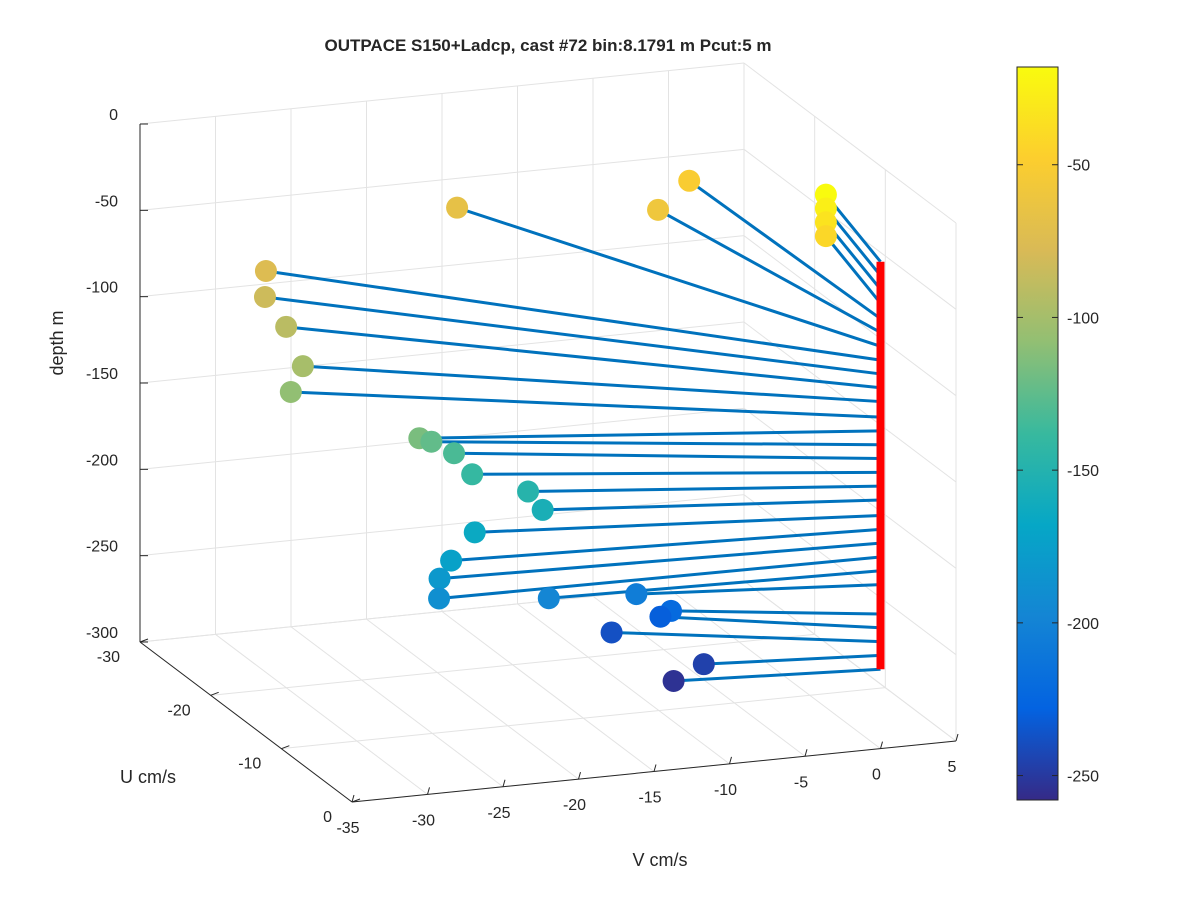 The width and height of the screenshot is (1200, 900). What do you see at coordinates (102, 460) in the screenshot?
I see `z-tick-label: -200` at bounding box center [102, 460].